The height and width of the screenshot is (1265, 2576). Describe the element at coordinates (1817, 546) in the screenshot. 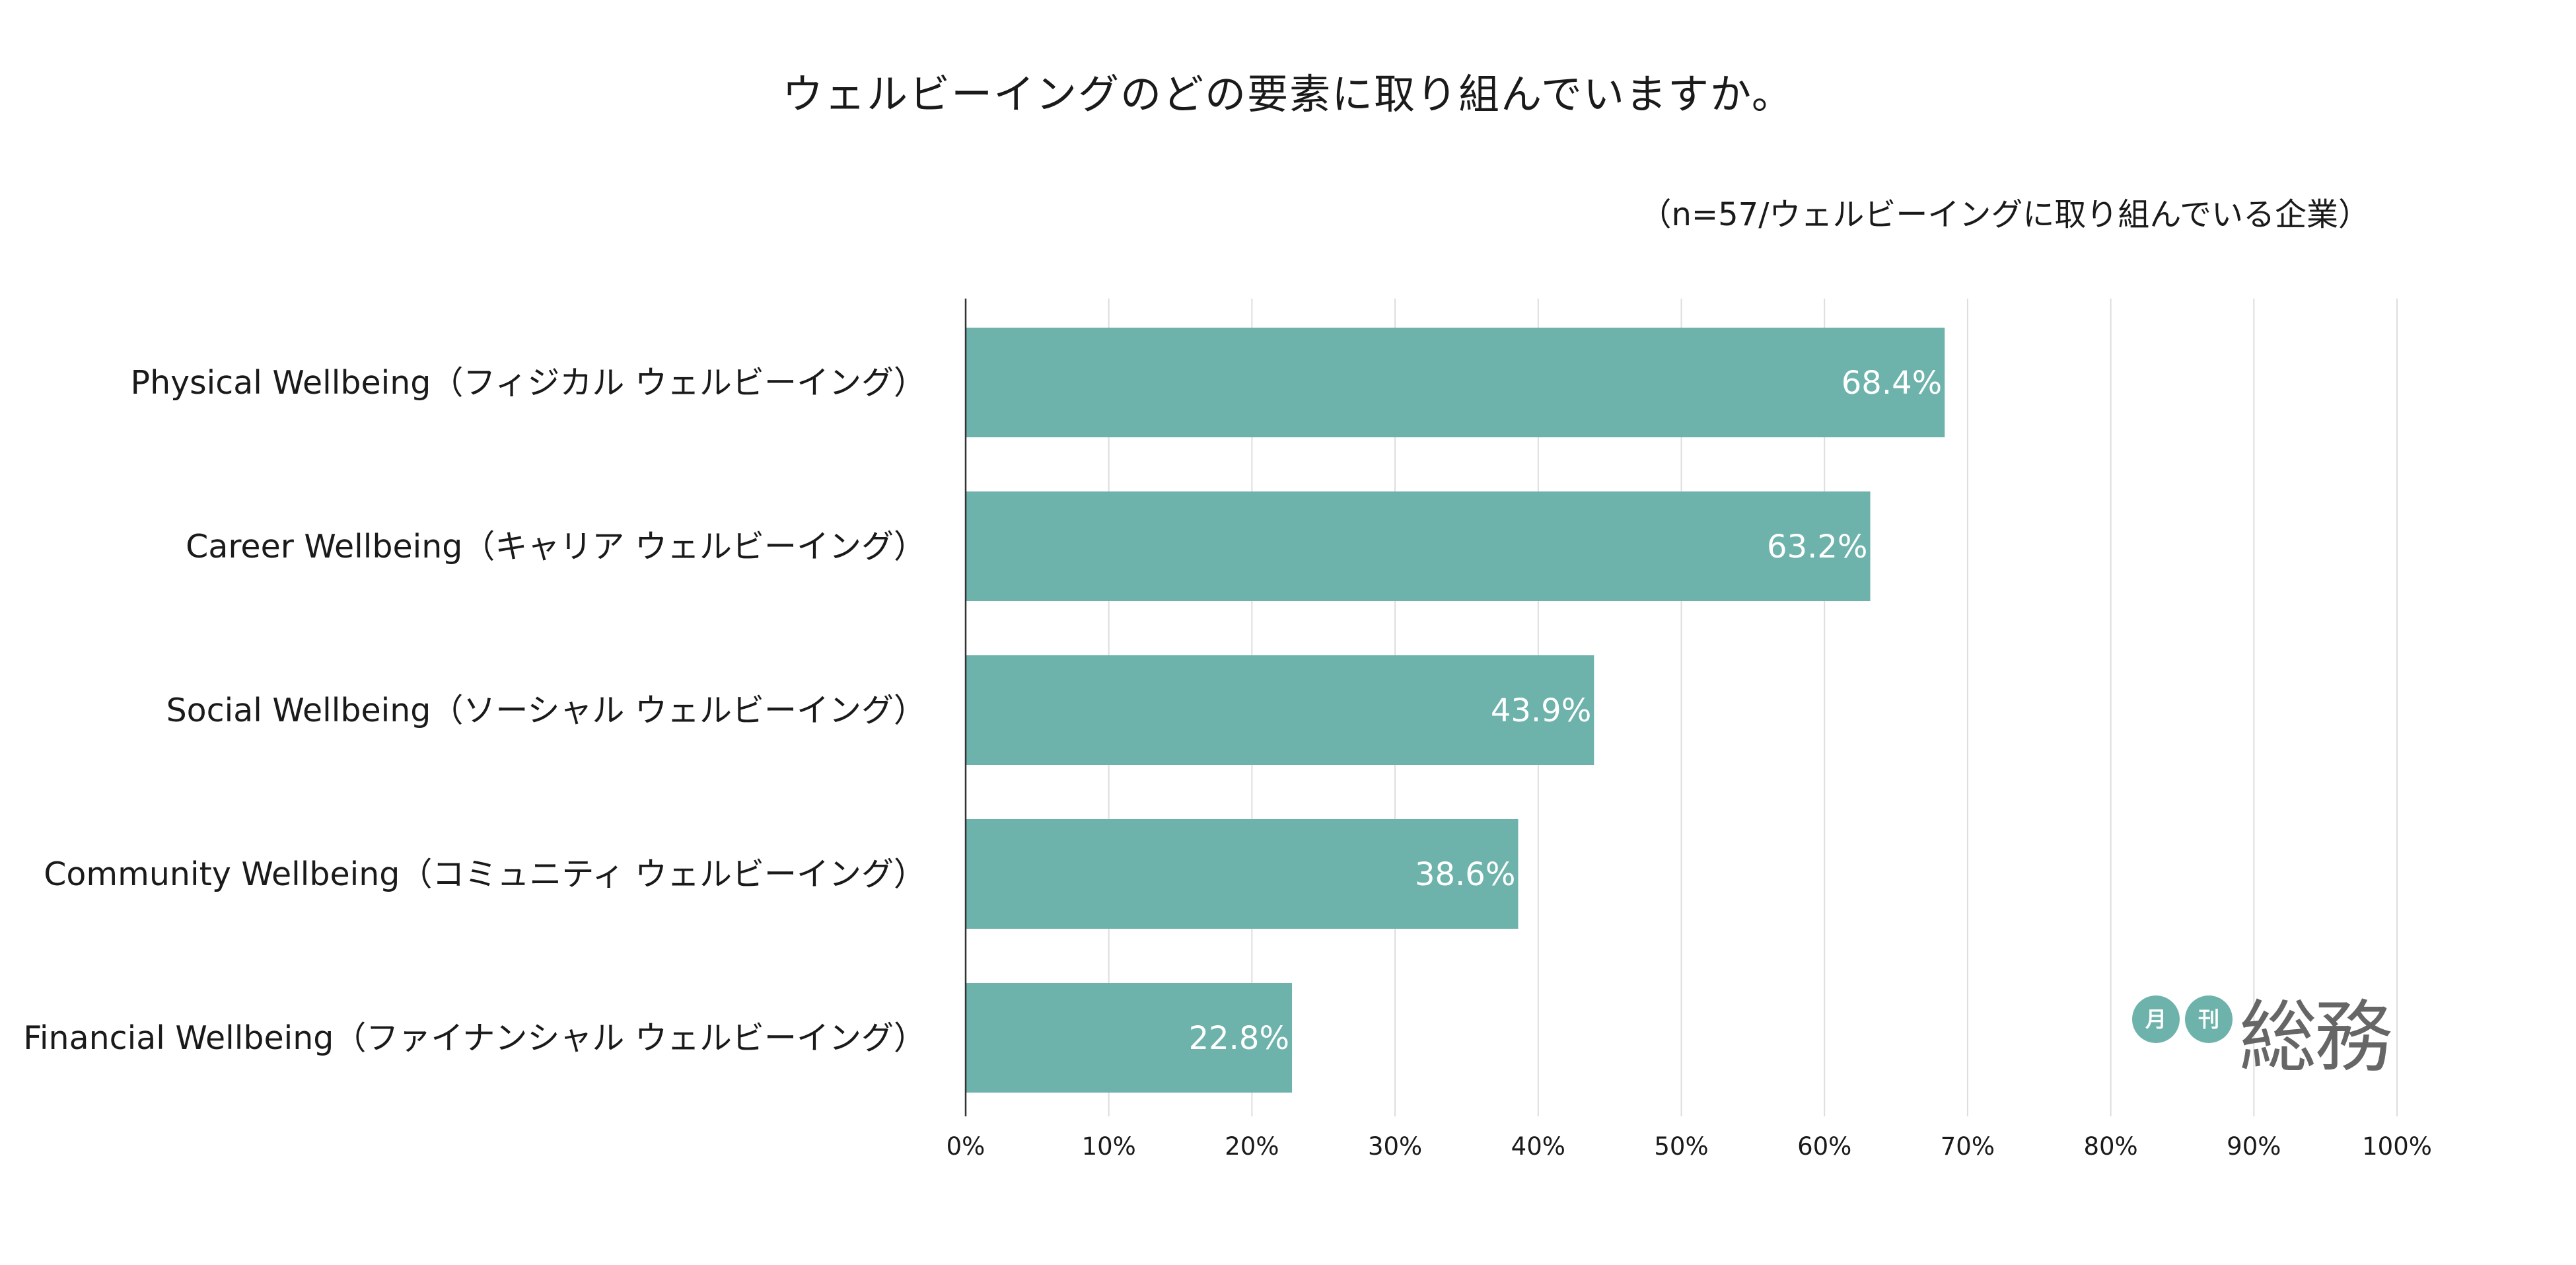

I see `data-label: 63.2%` at that location.